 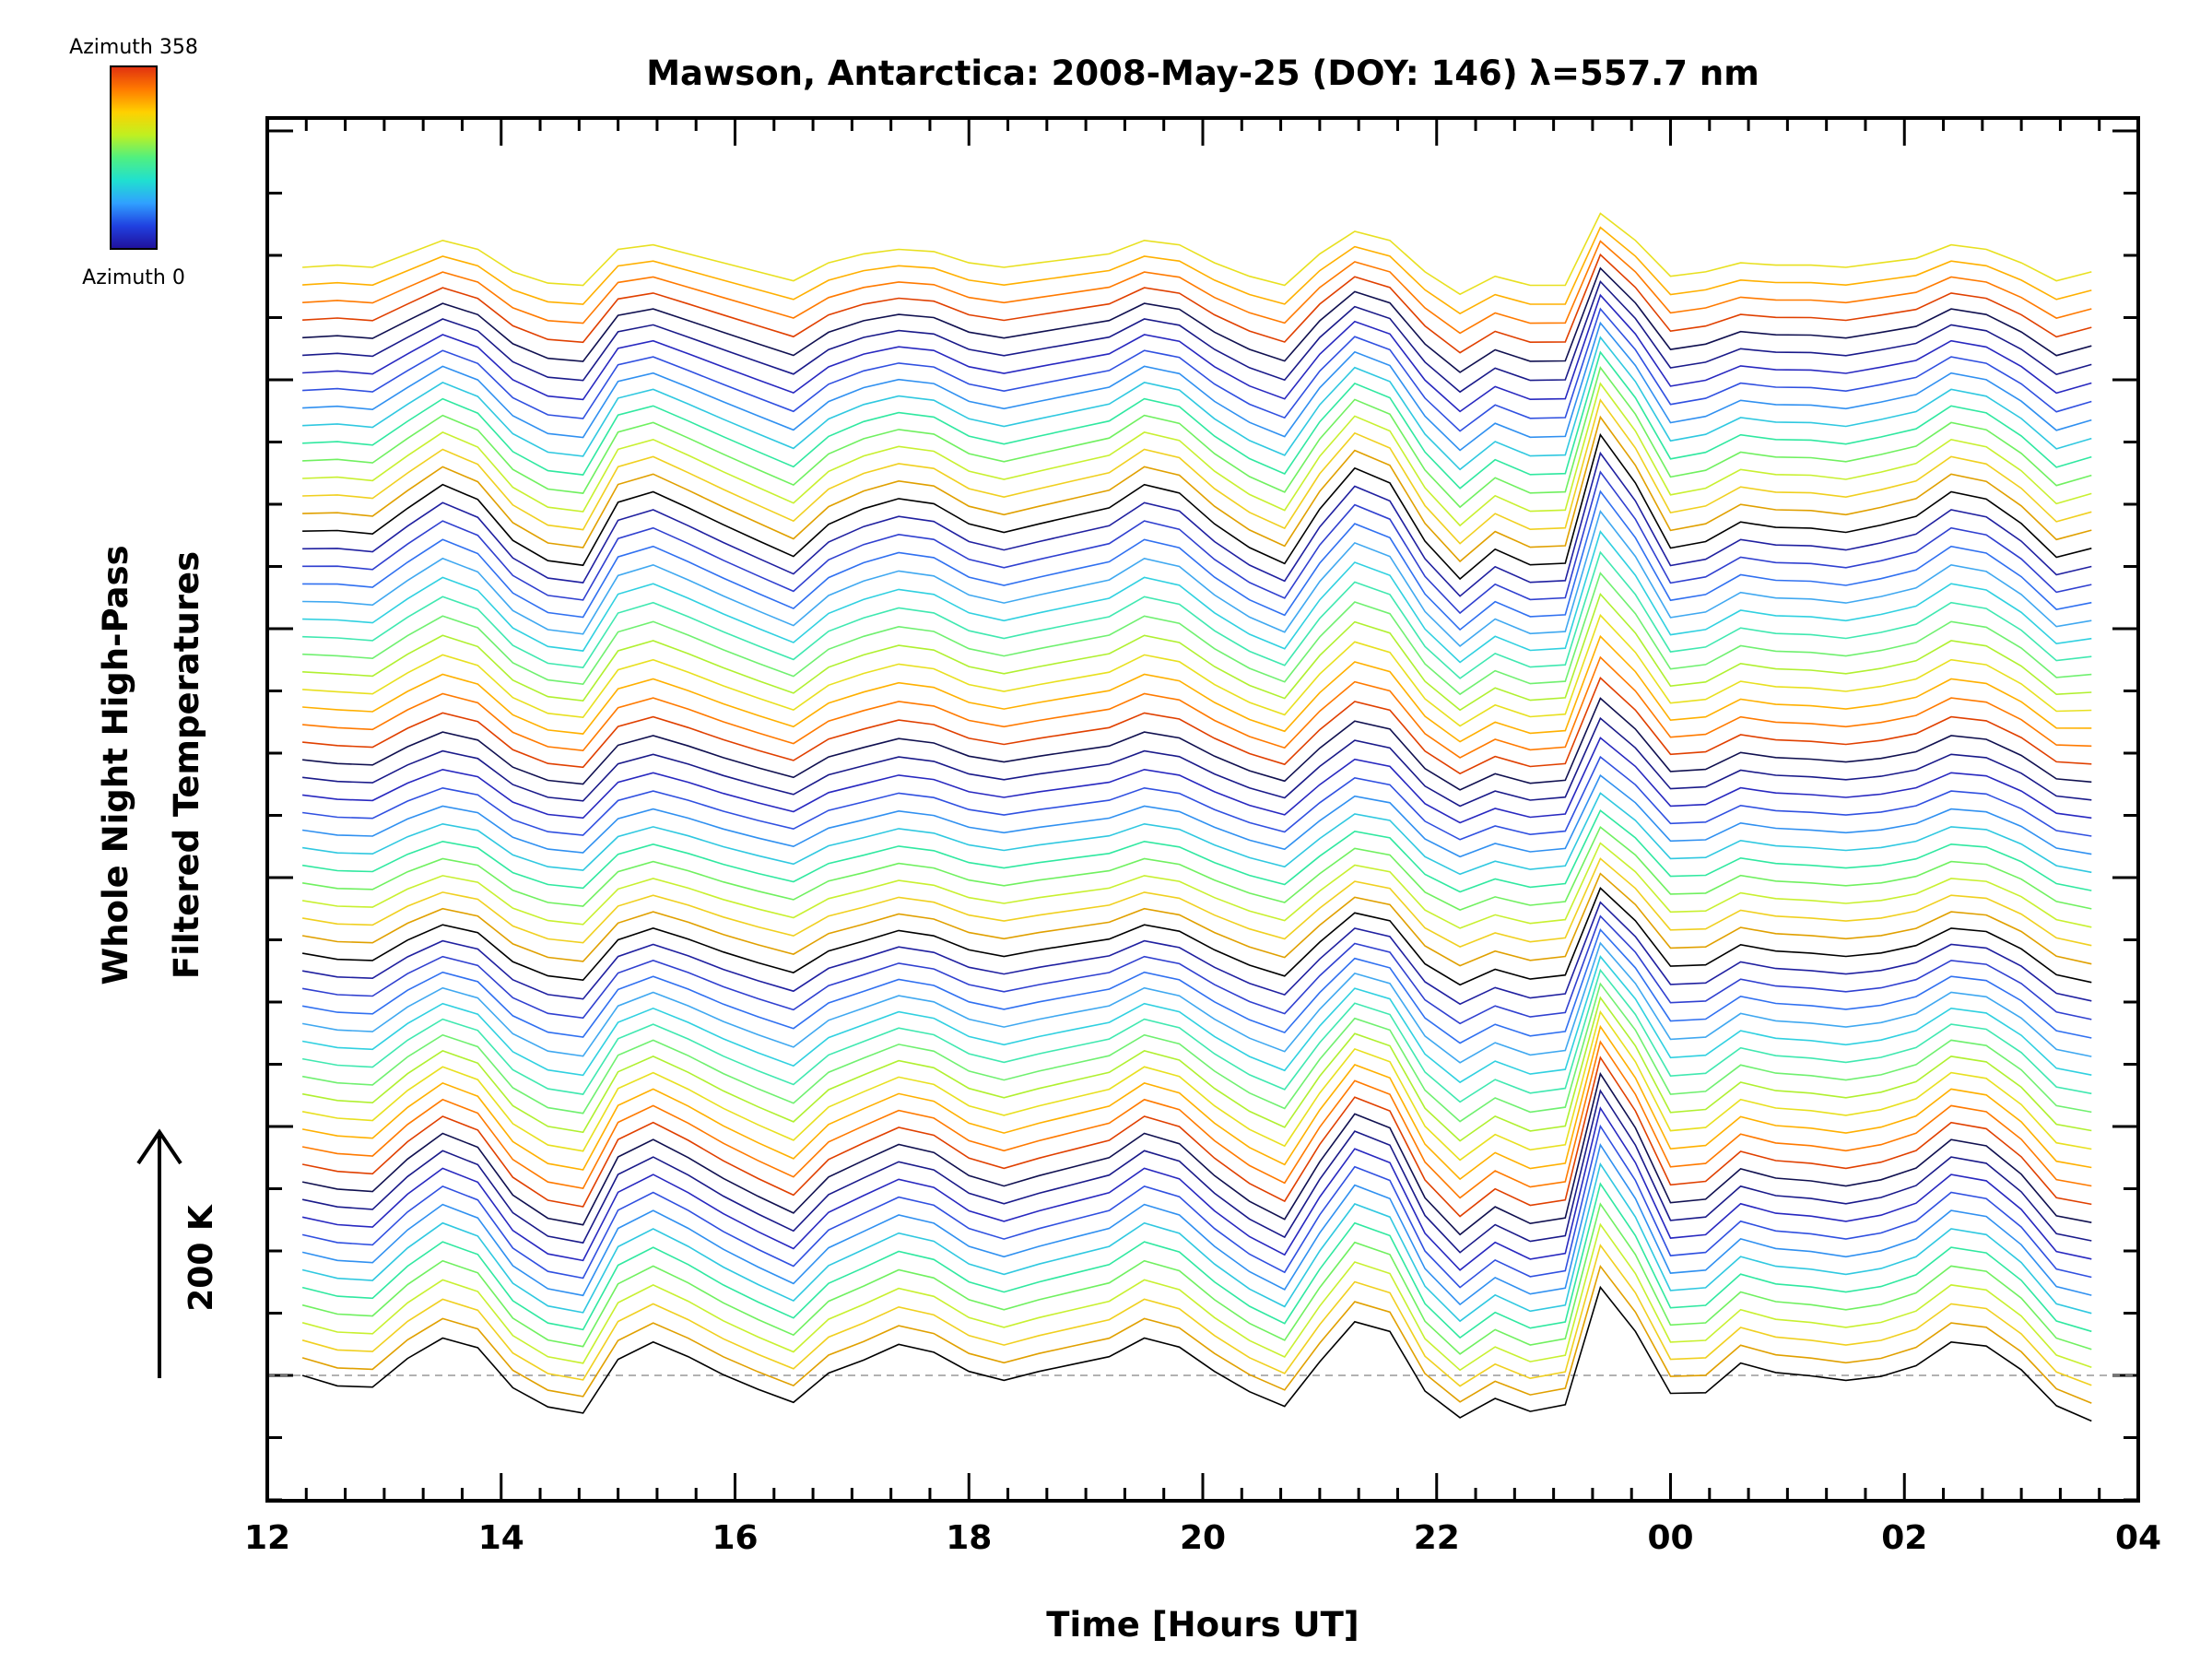 I want to click on colorbar, so click(x=134, y=157).